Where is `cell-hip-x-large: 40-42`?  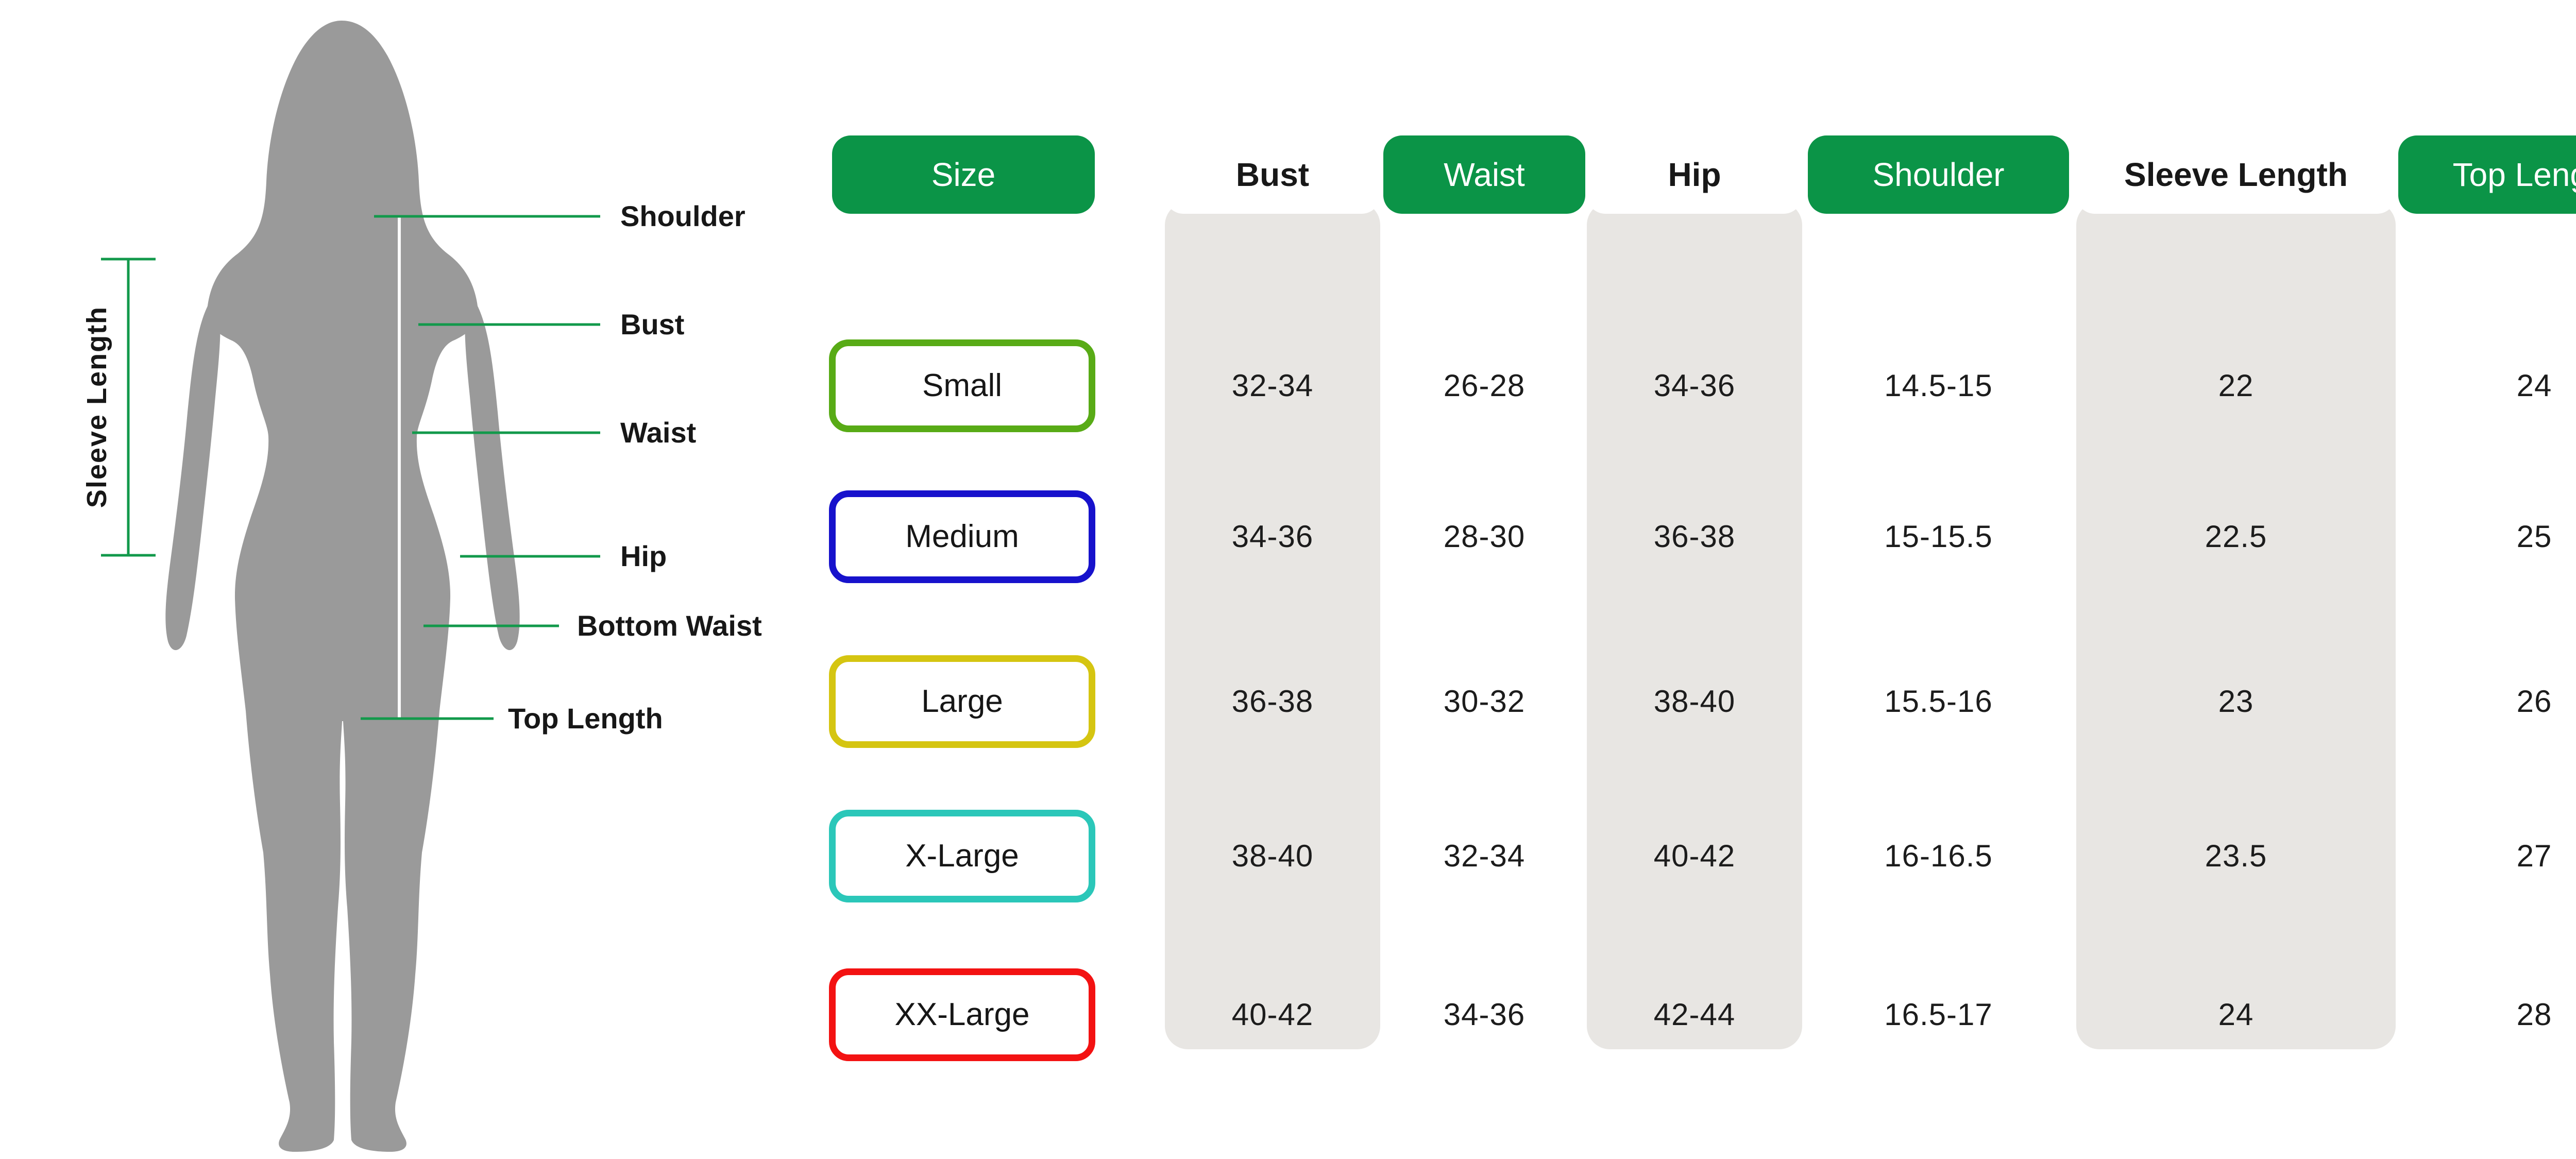 cell-hip-x-large: 40-42 is located at coordinates (1694, 856).